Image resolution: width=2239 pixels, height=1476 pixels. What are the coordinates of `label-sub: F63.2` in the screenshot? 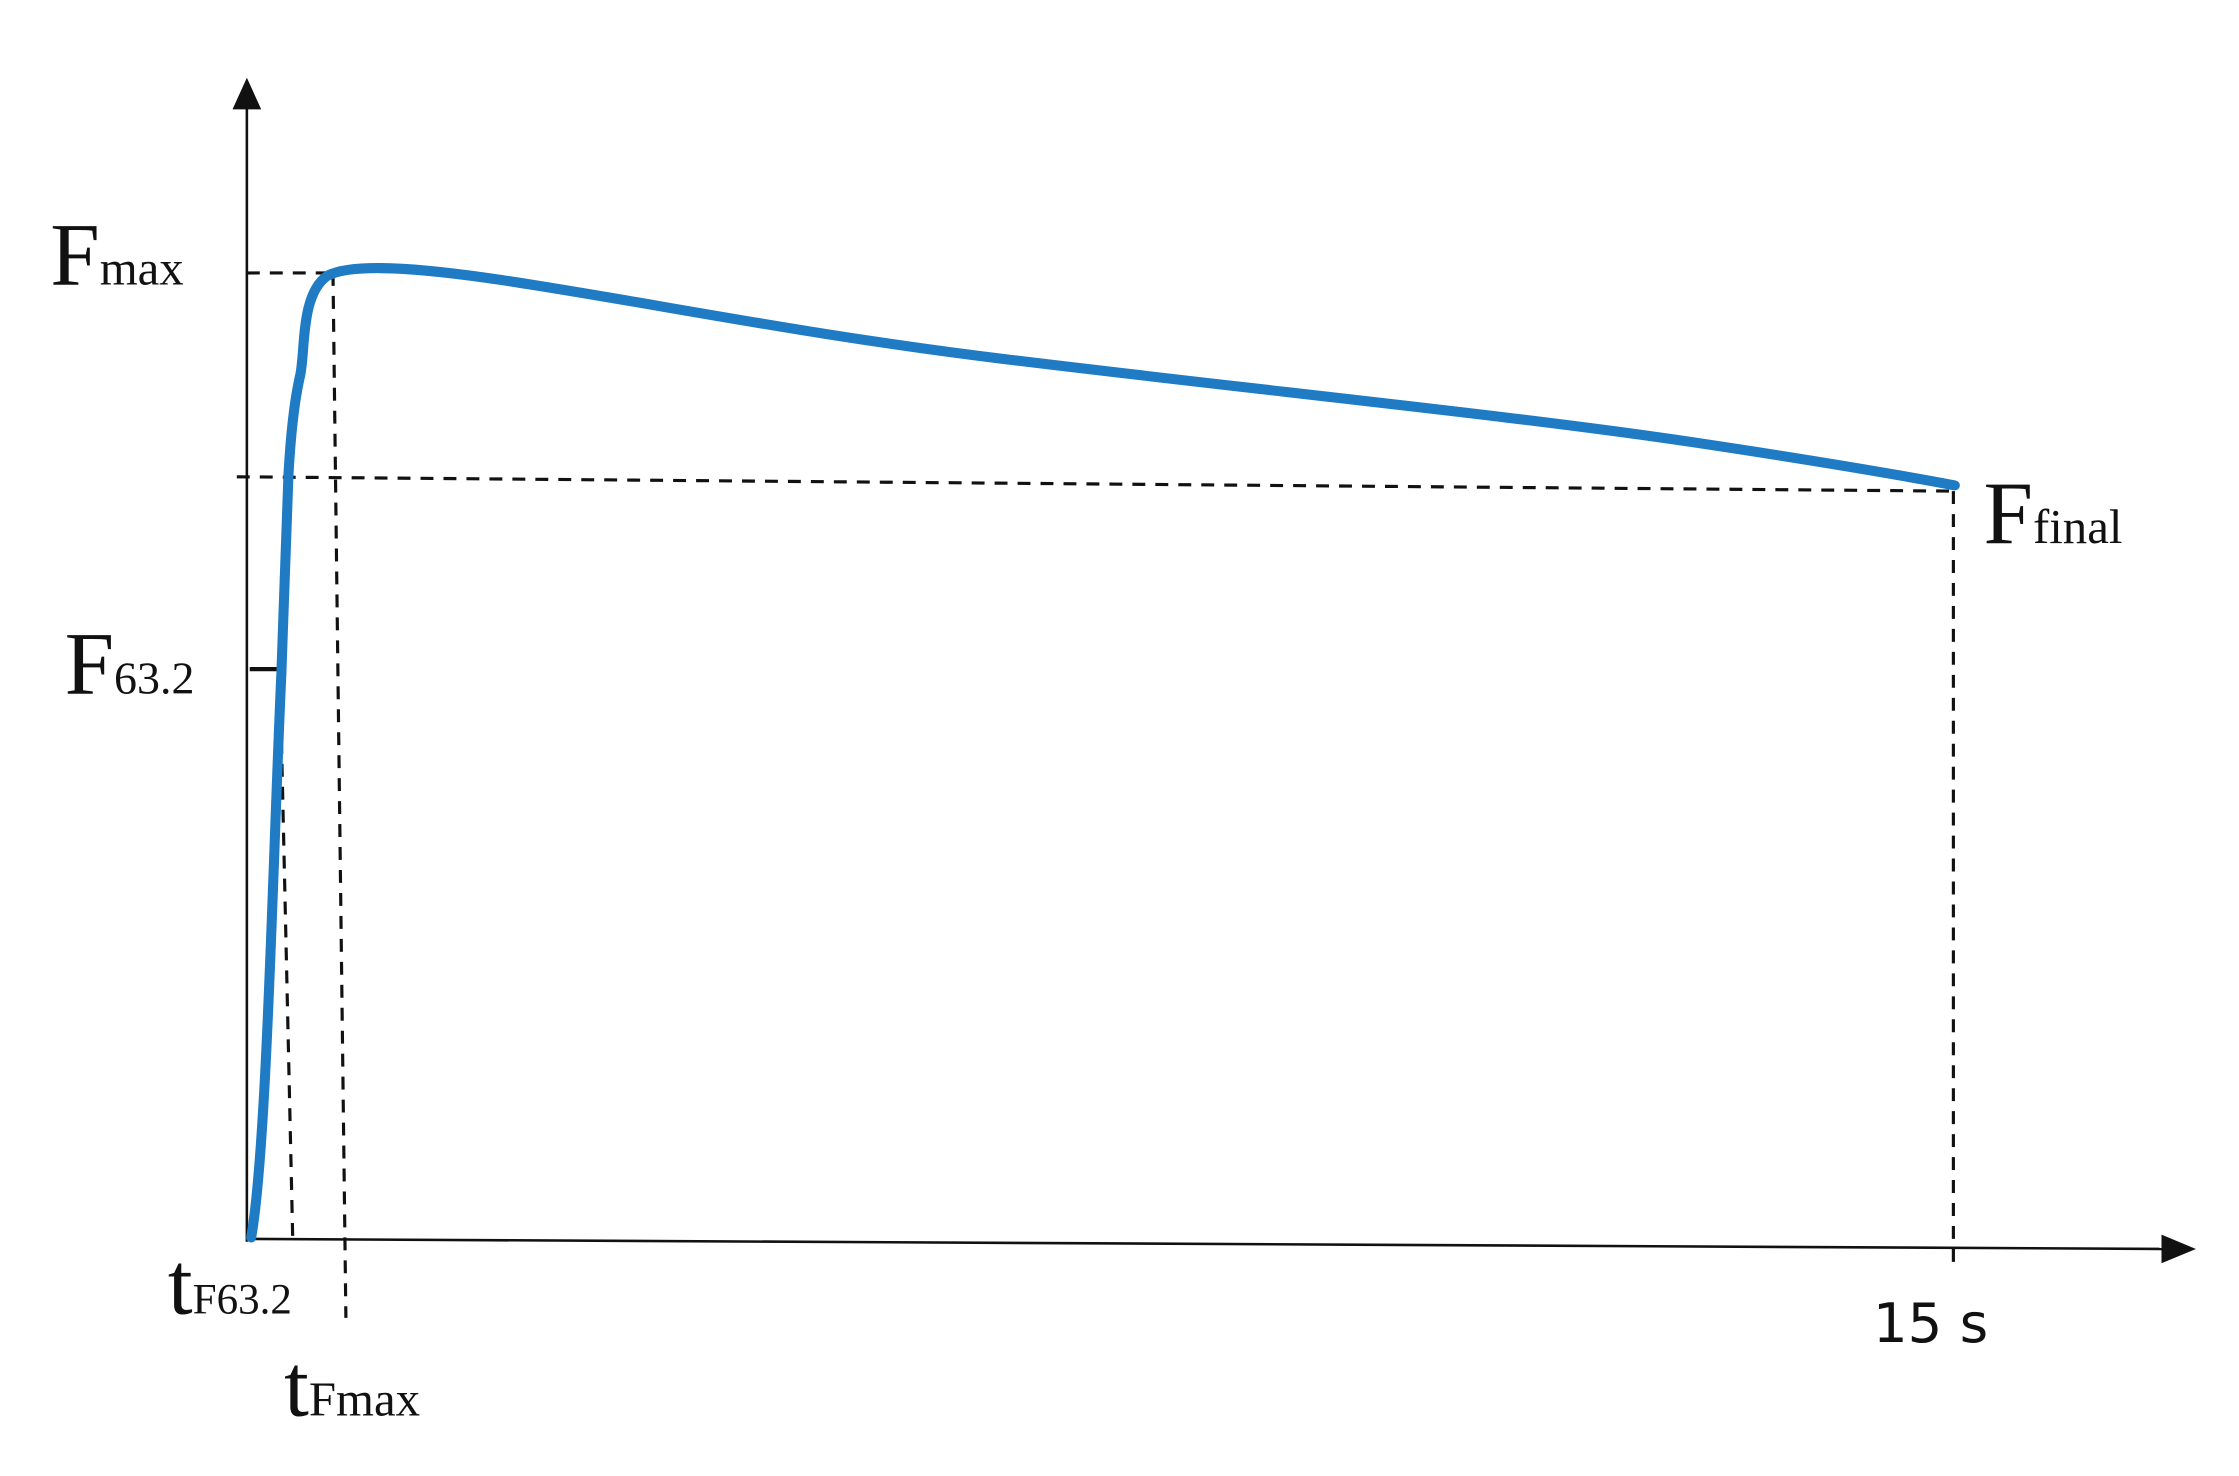 It's located at (242, 1300).